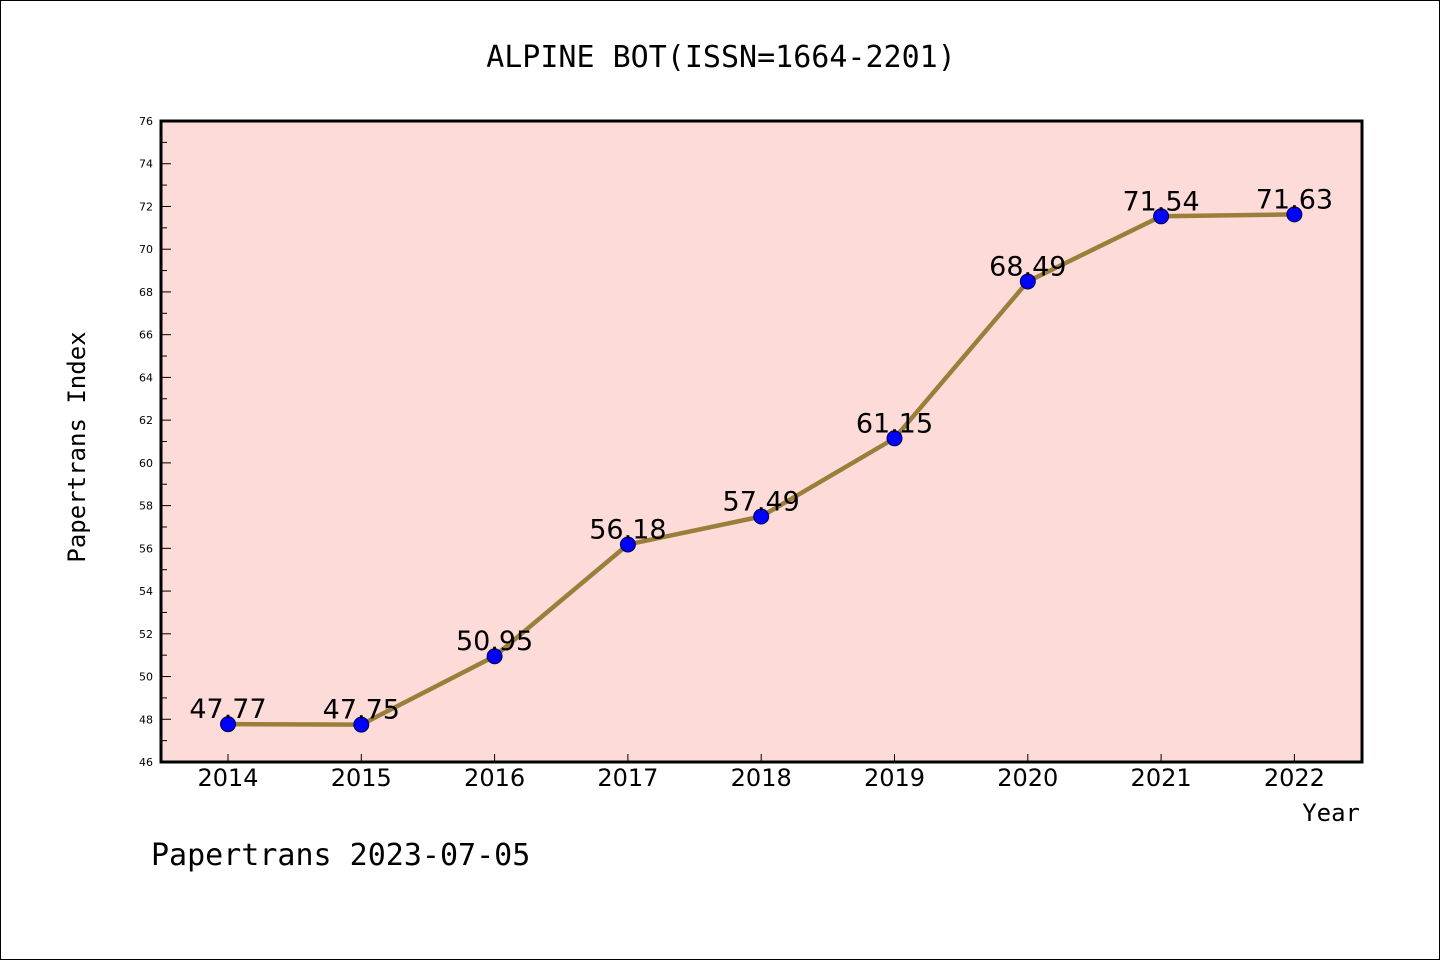  I want to click on data-label-2014: 47.77, so click(227, 709).